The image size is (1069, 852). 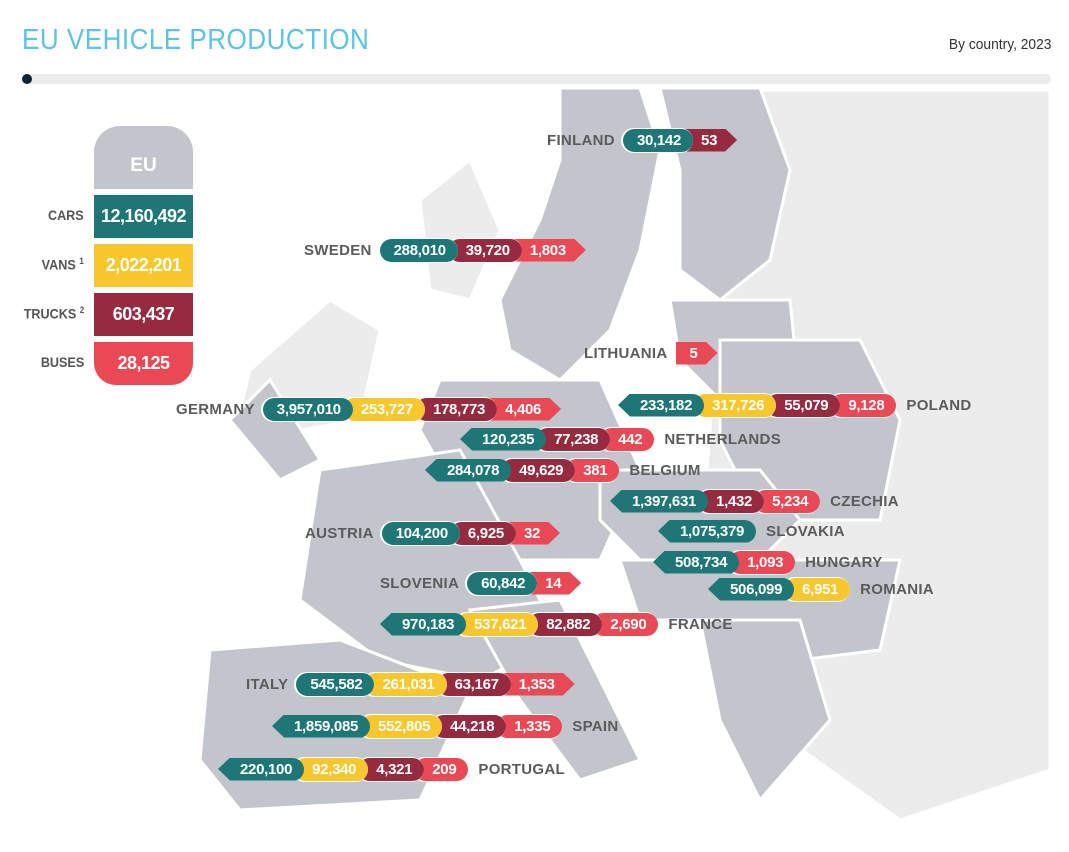 I want to click on country-row-slovakia: 1,075,379 SLOVAKIA, so click(x=751, y=531).